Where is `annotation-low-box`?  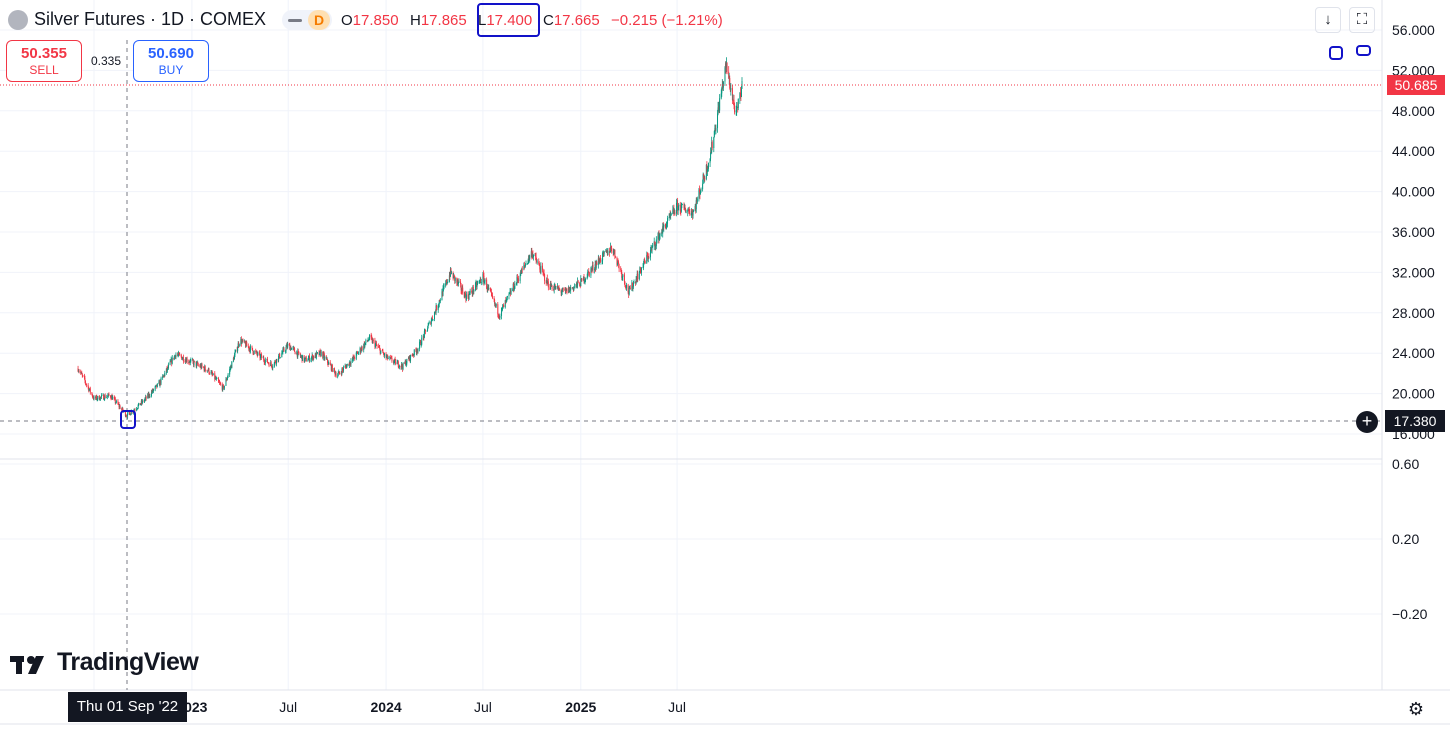 annotation-low-box is located at coordinates (508, 20).